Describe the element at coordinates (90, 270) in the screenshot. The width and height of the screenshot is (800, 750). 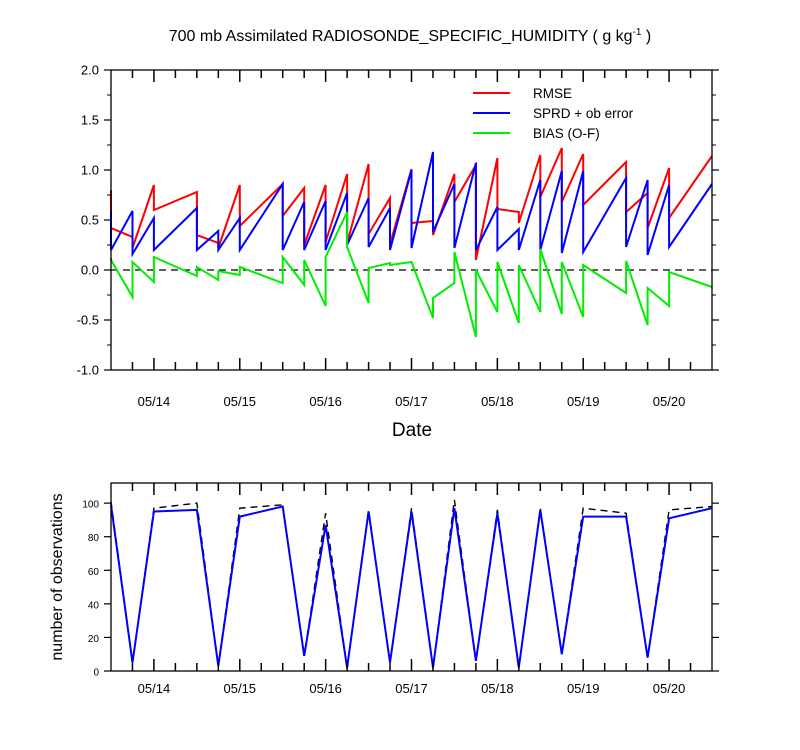
I see `y-tick-label: 0.0` at that location.